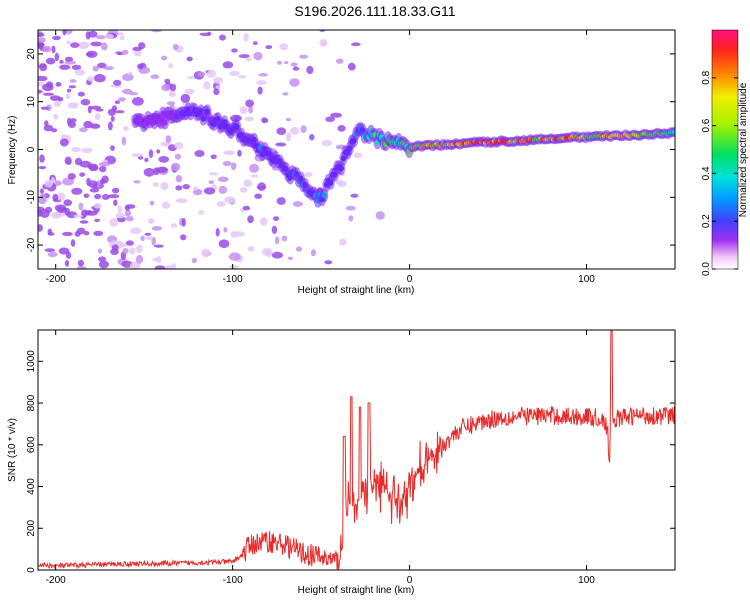 This screenshot has width=750, height=605. Describe the element at coordinates (31, 570) in the screenshot. I see `y-tick-label: 0` at that location.